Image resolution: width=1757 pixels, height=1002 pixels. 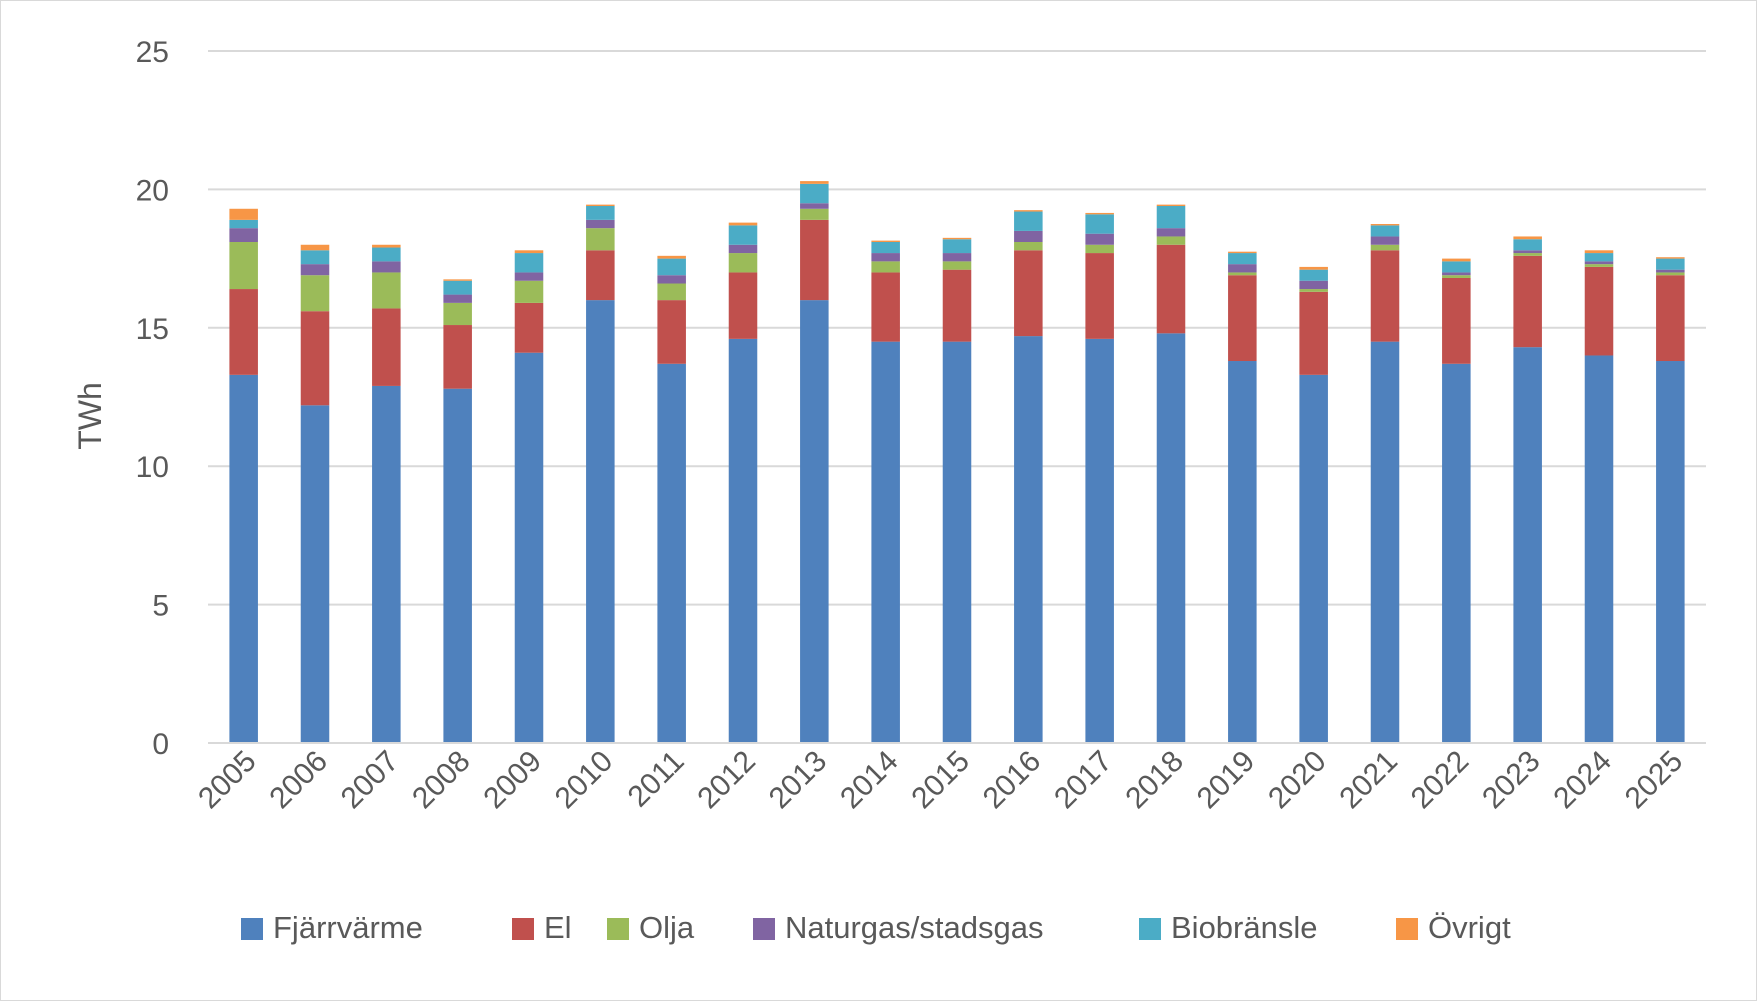 I want to click on x-tick-label: 2009, so click(x=512, y=780).